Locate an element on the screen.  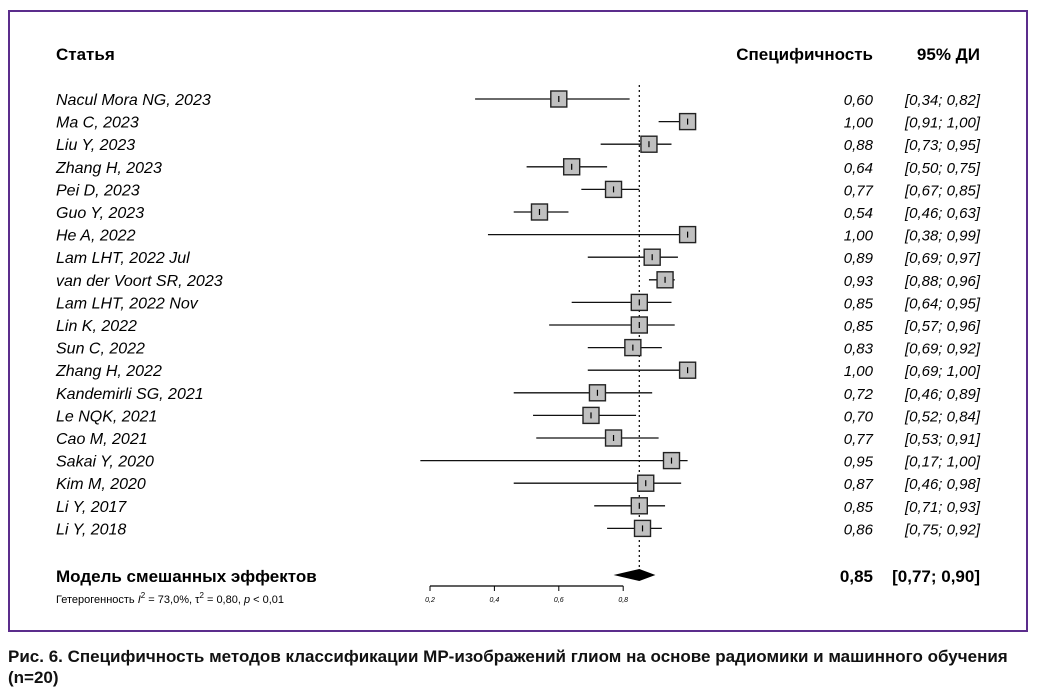
study-estimate: 0,54 is located at coordinates (858, 213).